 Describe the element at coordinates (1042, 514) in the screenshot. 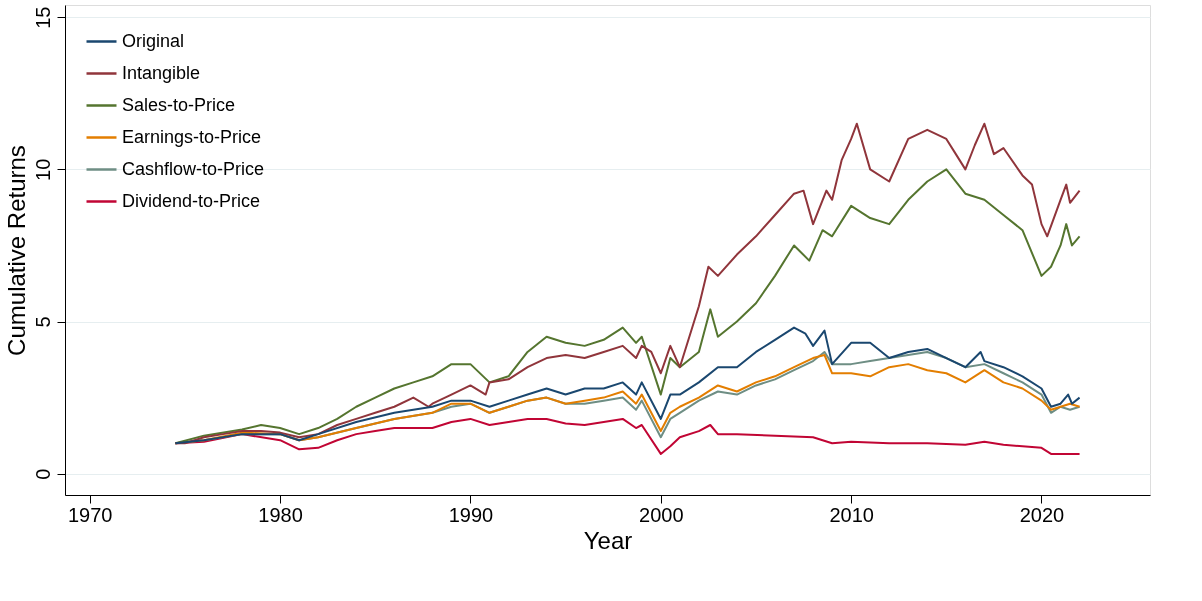

I see `x-tick-label: 2020` at that location.